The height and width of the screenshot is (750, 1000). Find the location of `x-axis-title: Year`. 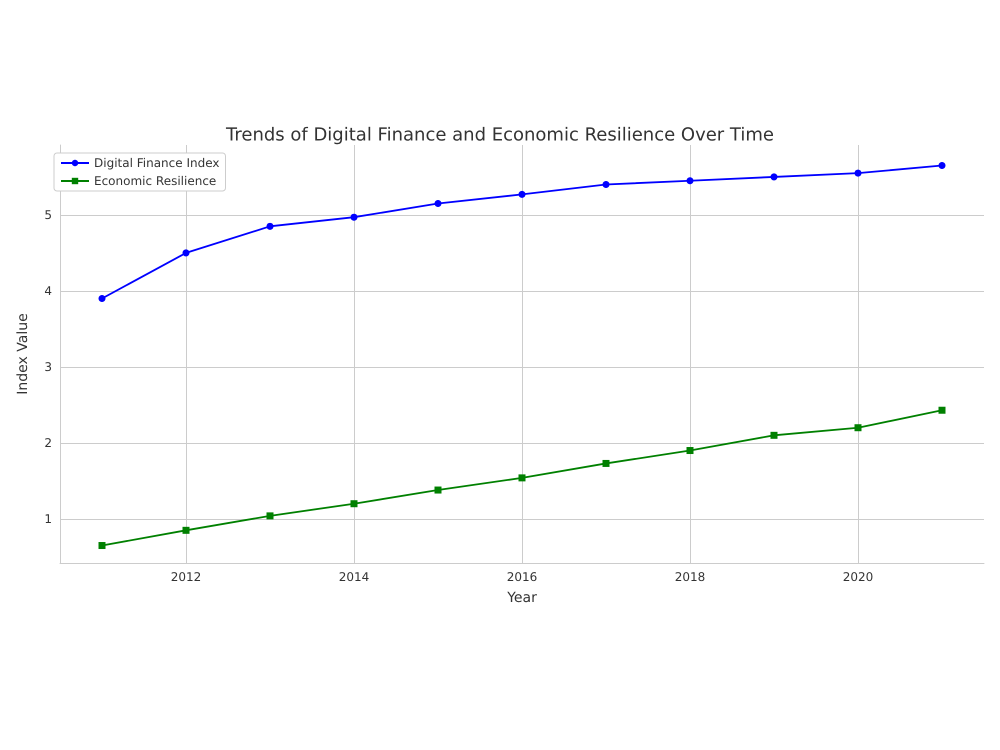

x-axis-title: Year is located at coordinates (522, 598).